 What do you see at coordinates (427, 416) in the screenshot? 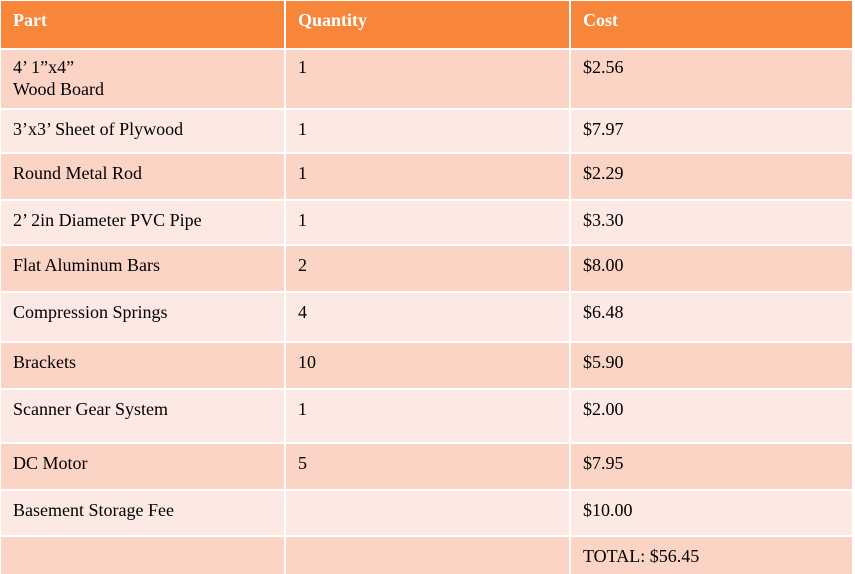
I see `row-8-quantity: 1` at bounding box center [427, 416].